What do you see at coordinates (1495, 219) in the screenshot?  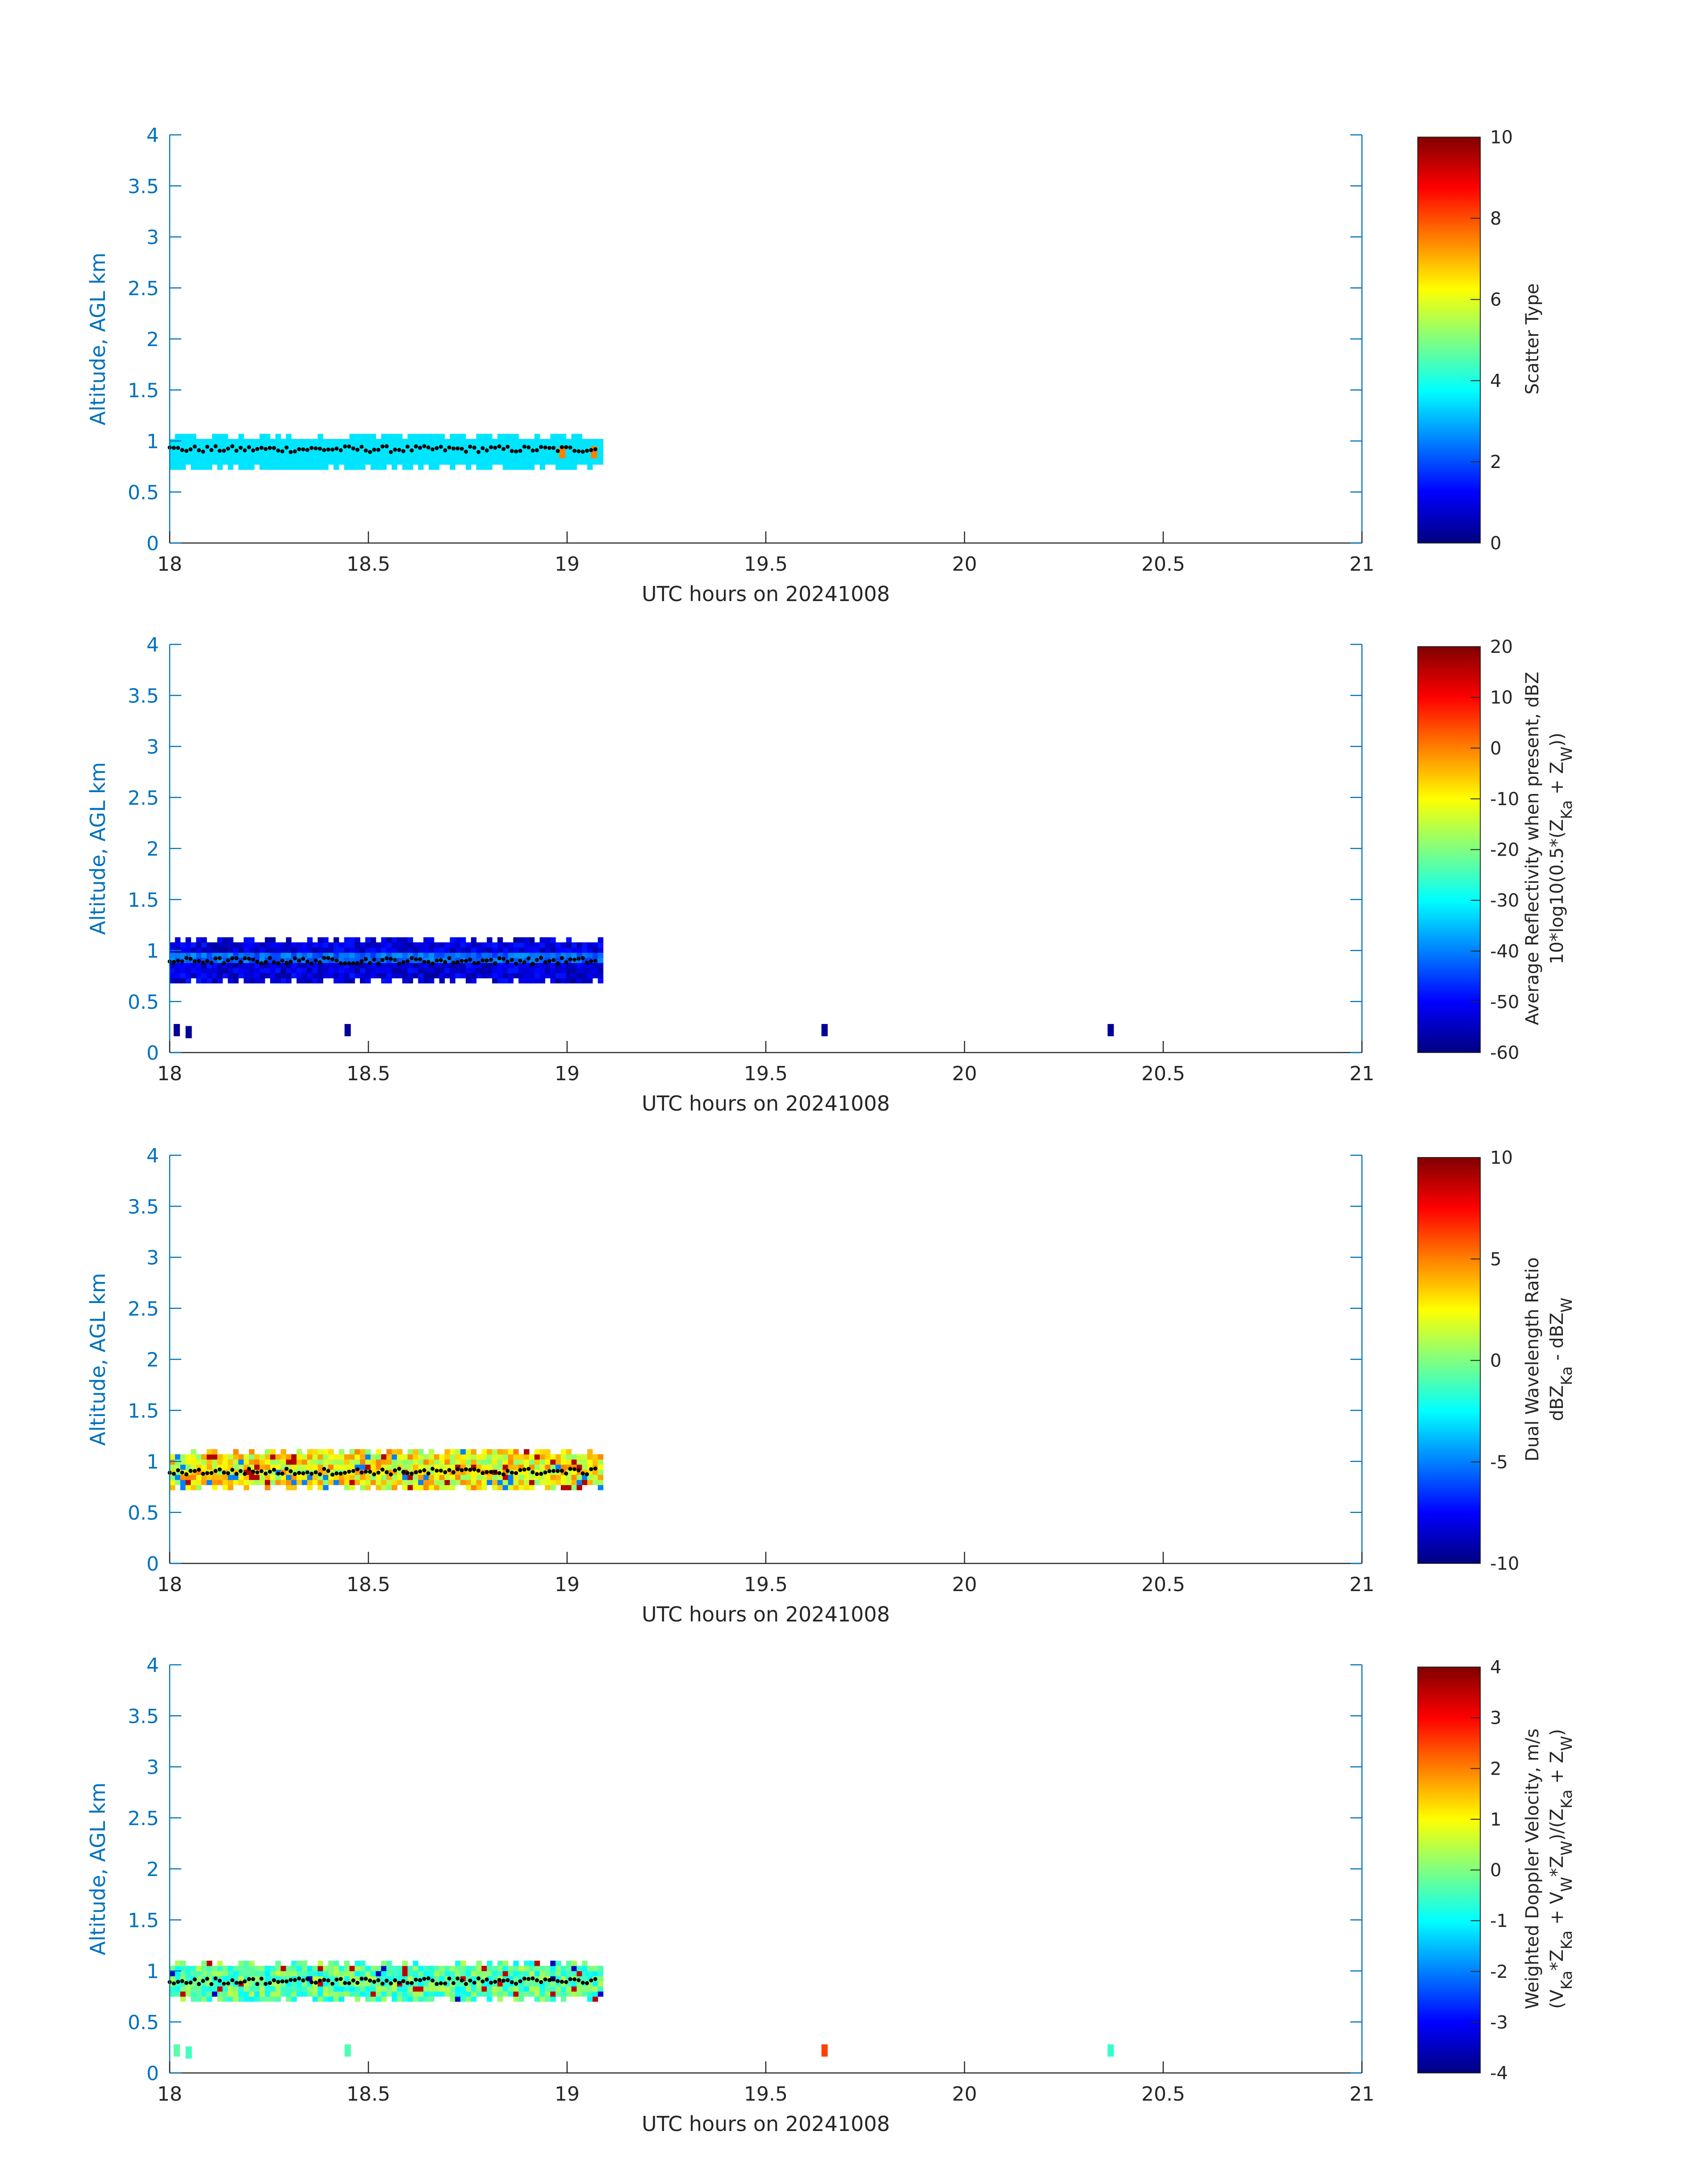 I see `colorbar-tick-label: 8` at bounding box center [1495, 219].